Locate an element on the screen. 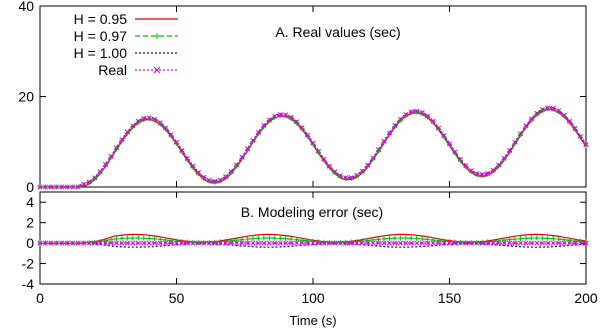 The width and height of the screenshot is (615, 330). x-tick-label: 150 is located at coordinates (450, 298).